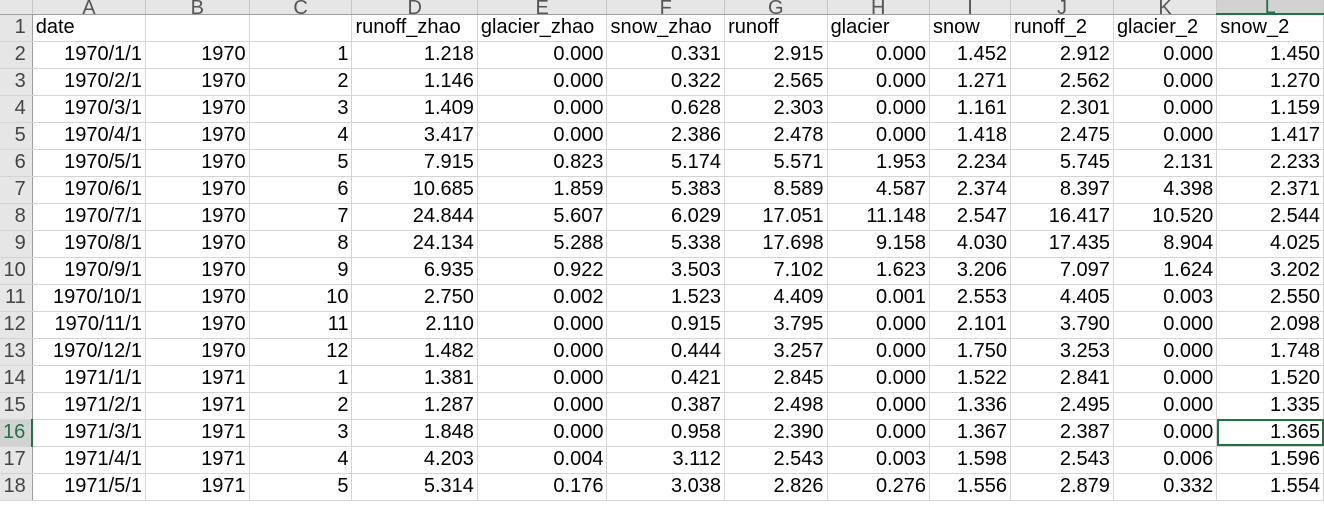  What do you see at coordinates (1165, 7) in the screenshot?
I see `column-header-k: K` at bounding box center [1165, 7].